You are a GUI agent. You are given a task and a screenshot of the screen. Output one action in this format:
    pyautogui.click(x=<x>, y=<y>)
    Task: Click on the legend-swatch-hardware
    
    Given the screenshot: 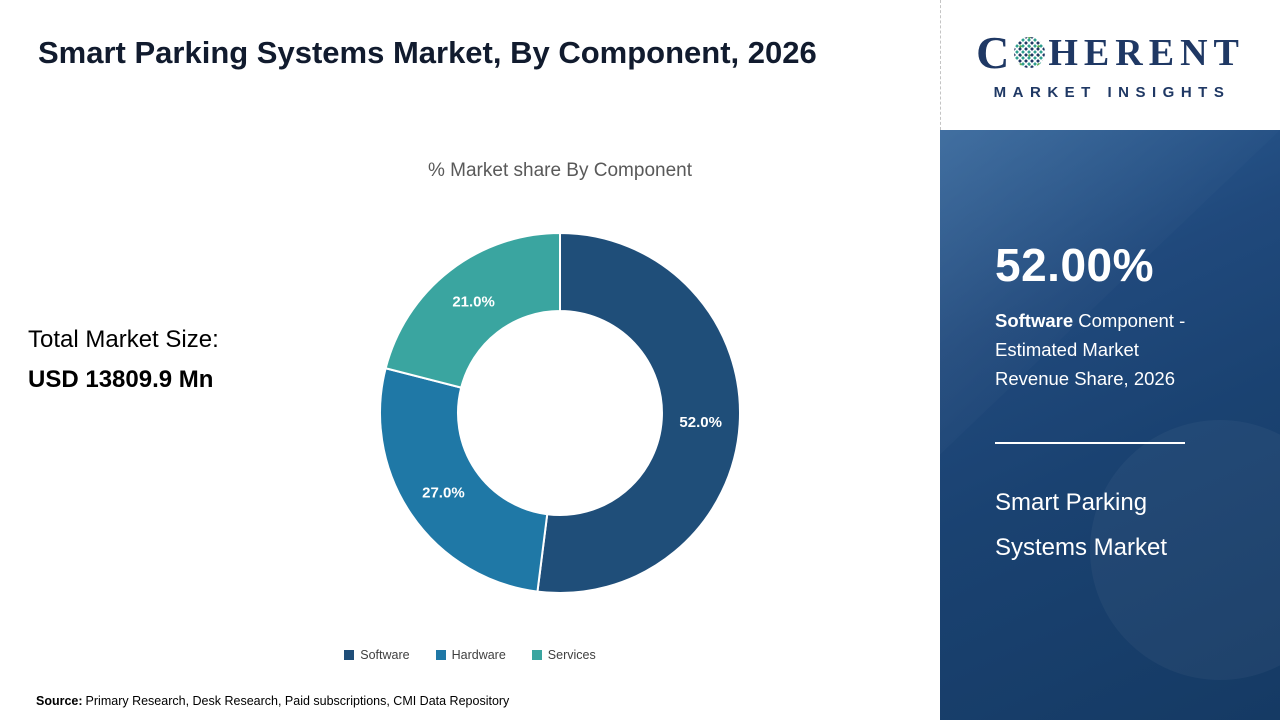 What is the action you would take?
    pyautogui.click(x=440, y=655)
    